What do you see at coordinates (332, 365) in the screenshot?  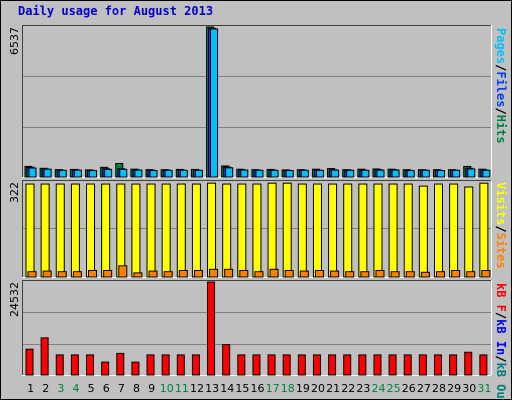 I see `kbf-bar-day-21-fill` at bounding box center [332, 365].